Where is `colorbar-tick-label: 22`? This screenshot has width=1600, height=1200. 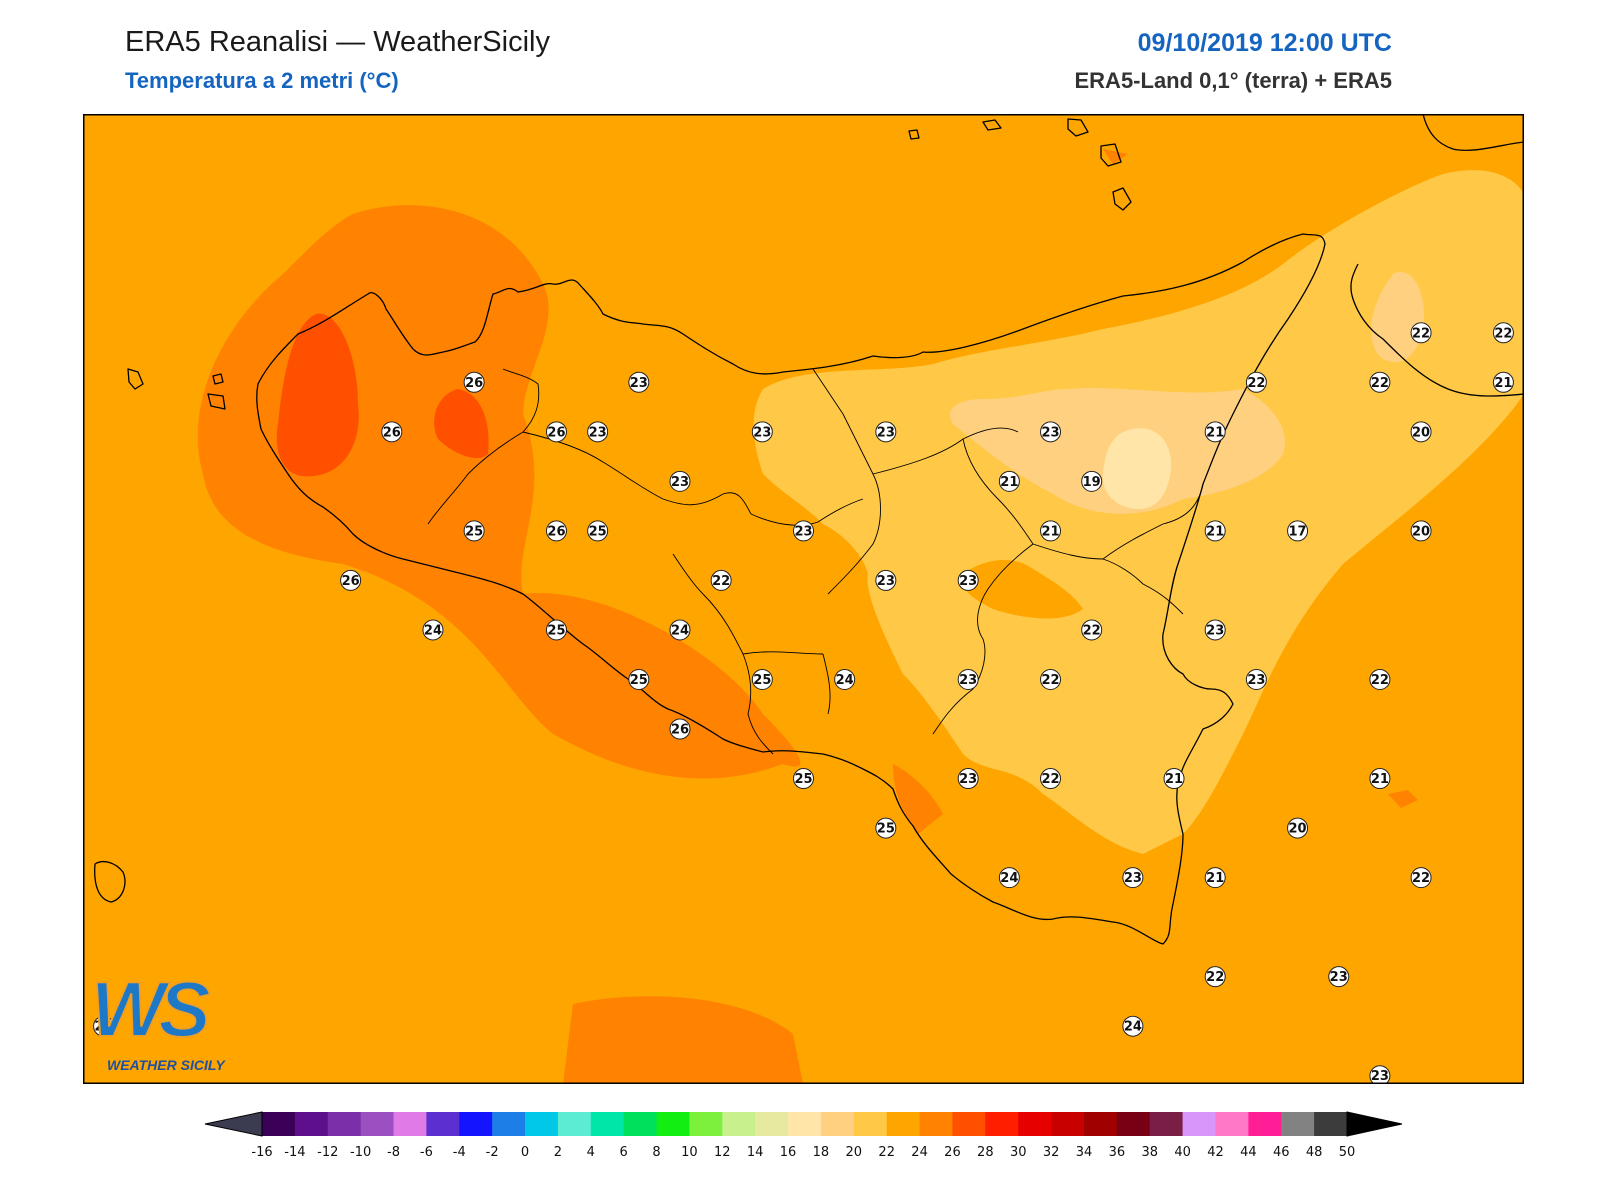 colorbar-tick-label: 22 is located at coordinates (886, 1152).